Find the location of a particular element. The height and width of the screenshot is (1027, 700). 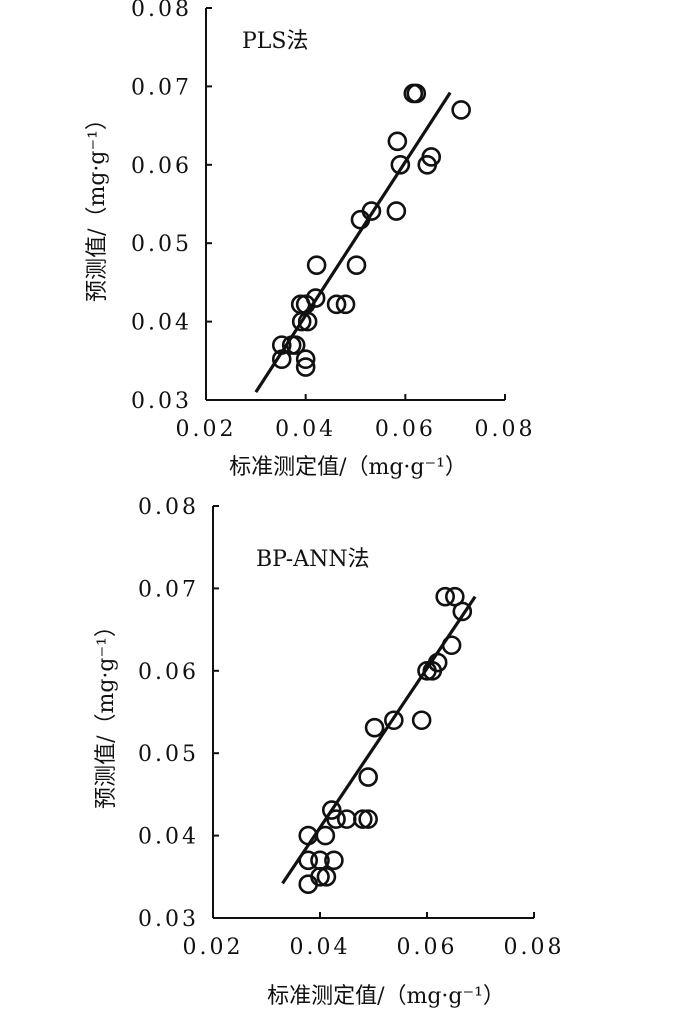

bp-ann-y-tick-label: 0.06 is located at coordinates (168, 672).